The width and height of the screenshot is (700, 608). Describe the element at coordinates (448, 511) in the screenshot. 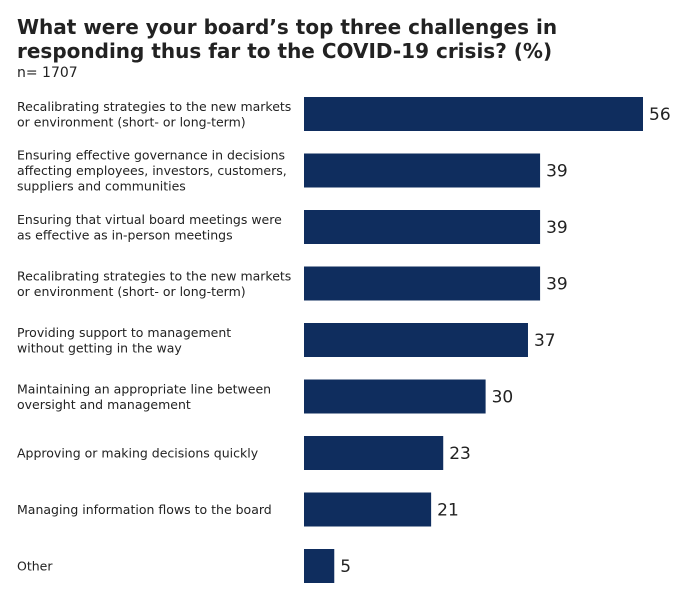

I see `value-label-8: 21` at that location.